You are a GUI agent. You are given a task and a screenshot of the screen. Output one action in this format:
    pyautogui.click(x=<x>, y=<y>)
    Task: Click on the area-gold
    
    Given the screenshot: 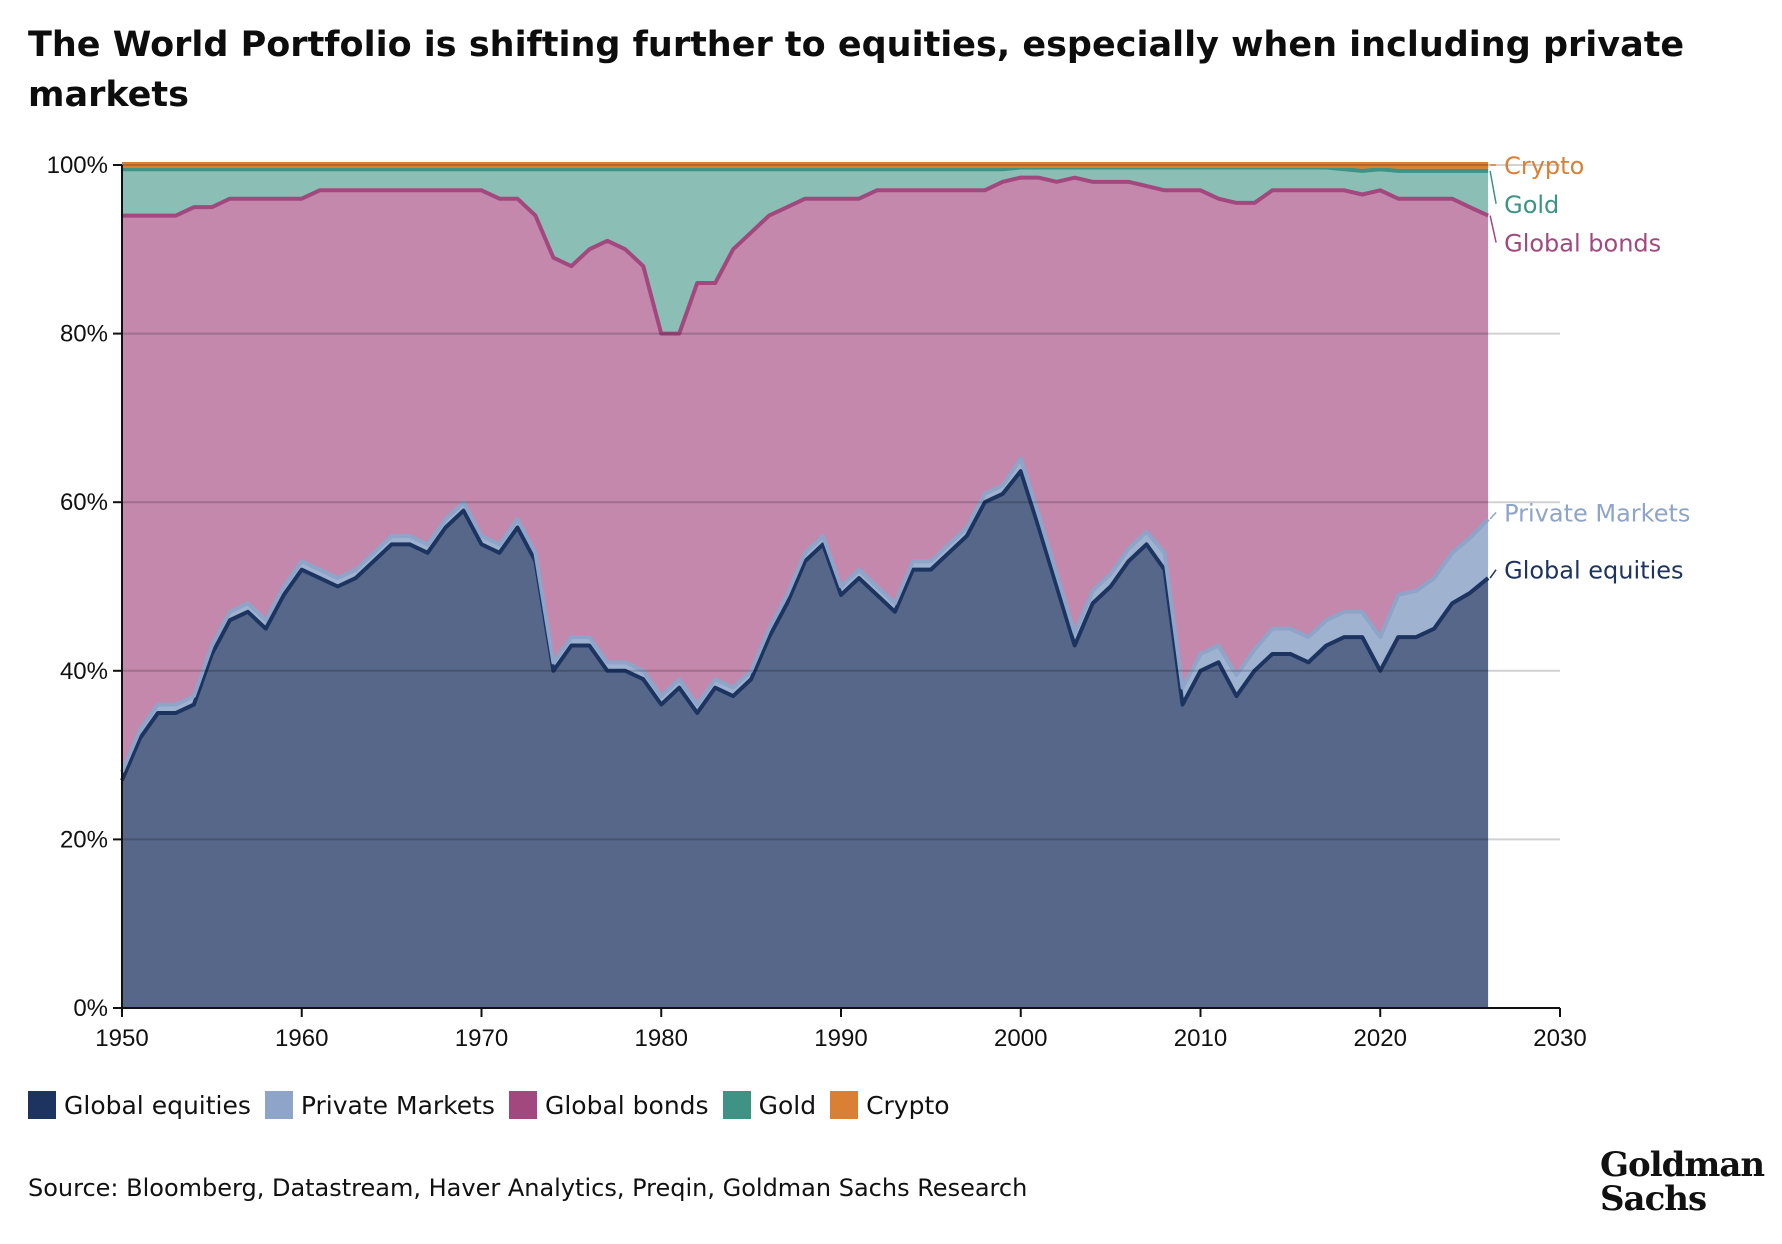 What is the action you would take?
    pyautogui.click(x=805, y=250)
    